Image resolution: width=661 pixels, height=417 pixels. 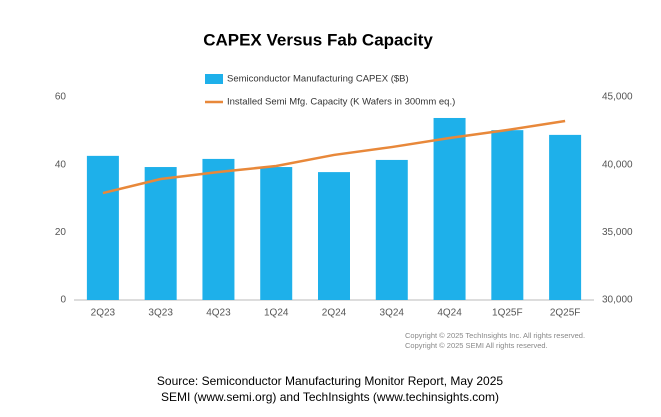 What do you see at coordinates (160, 313) in the screenshot?
I see `x-tick-label: 3Q23` at bounding box center [160, 313].